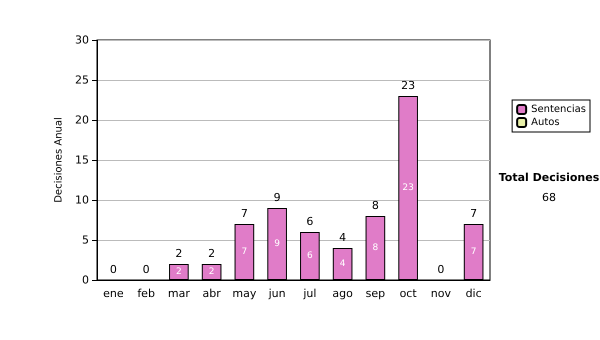  What do you see at coordinates (85, 280) in the screenshot?
I see `y-tick-label: 0` at bounding box center [85, 280].